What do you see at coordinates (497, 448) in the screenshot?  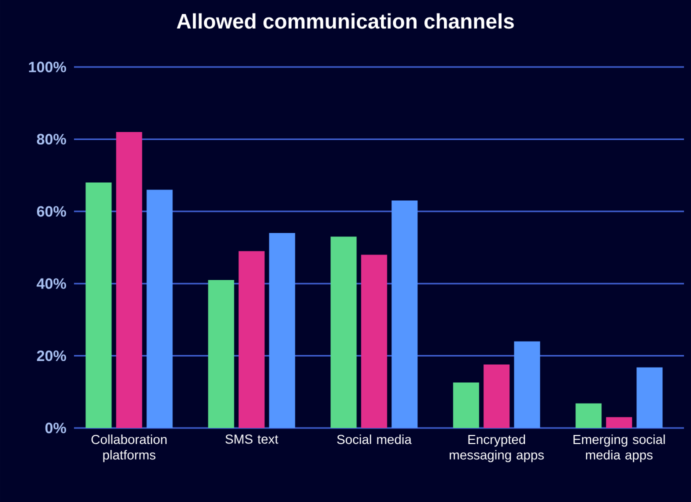 I see `x-tick-label: Encrypted messaging apps` at bounding box center [497, 448].